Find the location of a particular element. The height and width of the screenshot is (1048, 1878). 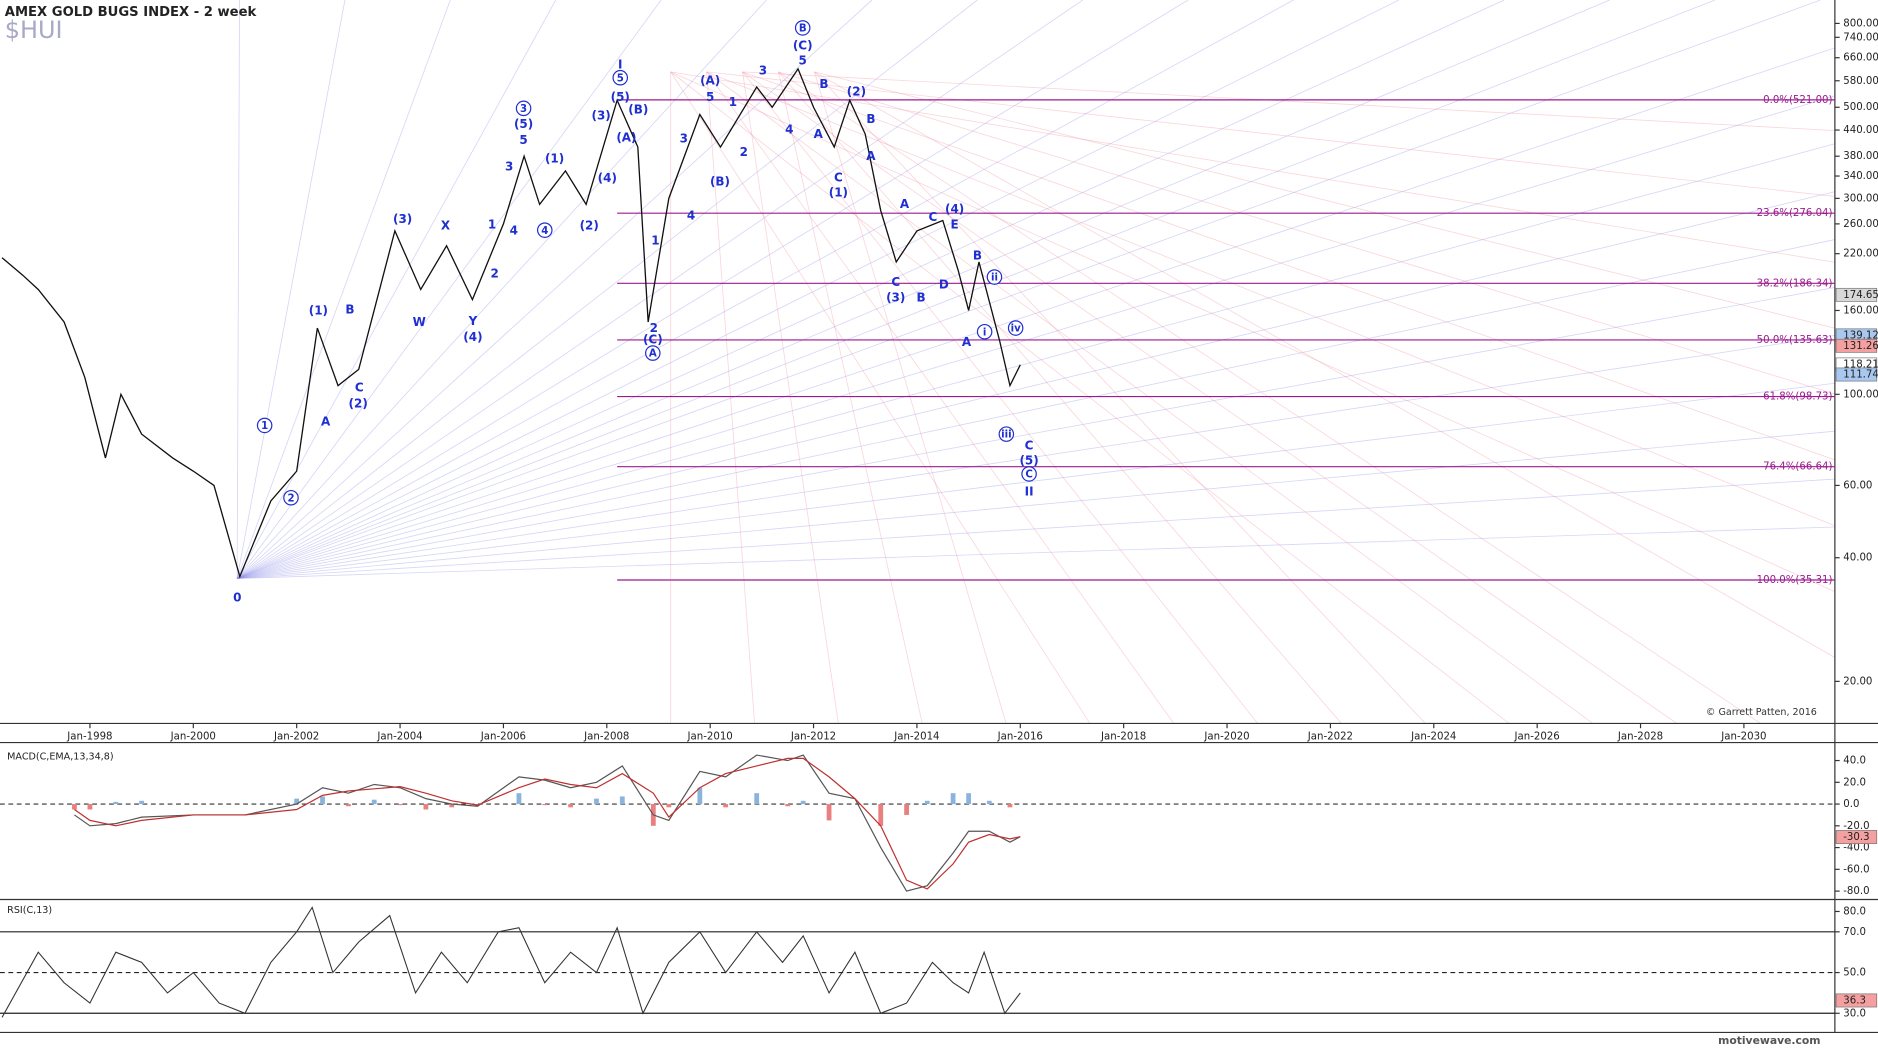

wave-label: (3) is located at coordinates (402, 219).